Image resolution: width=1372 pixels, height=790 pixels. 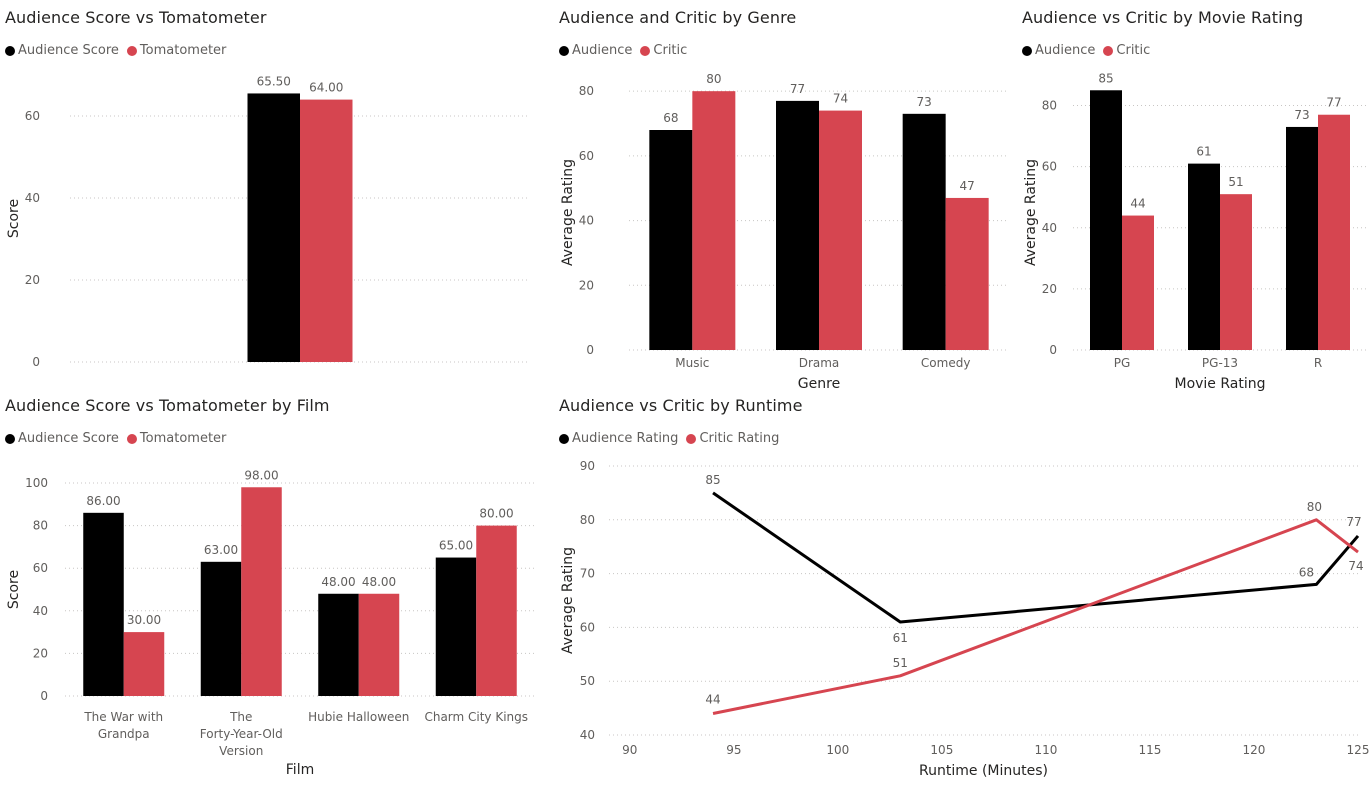 I want to click on x-tick-label: 100, so click(x=837, y=750).